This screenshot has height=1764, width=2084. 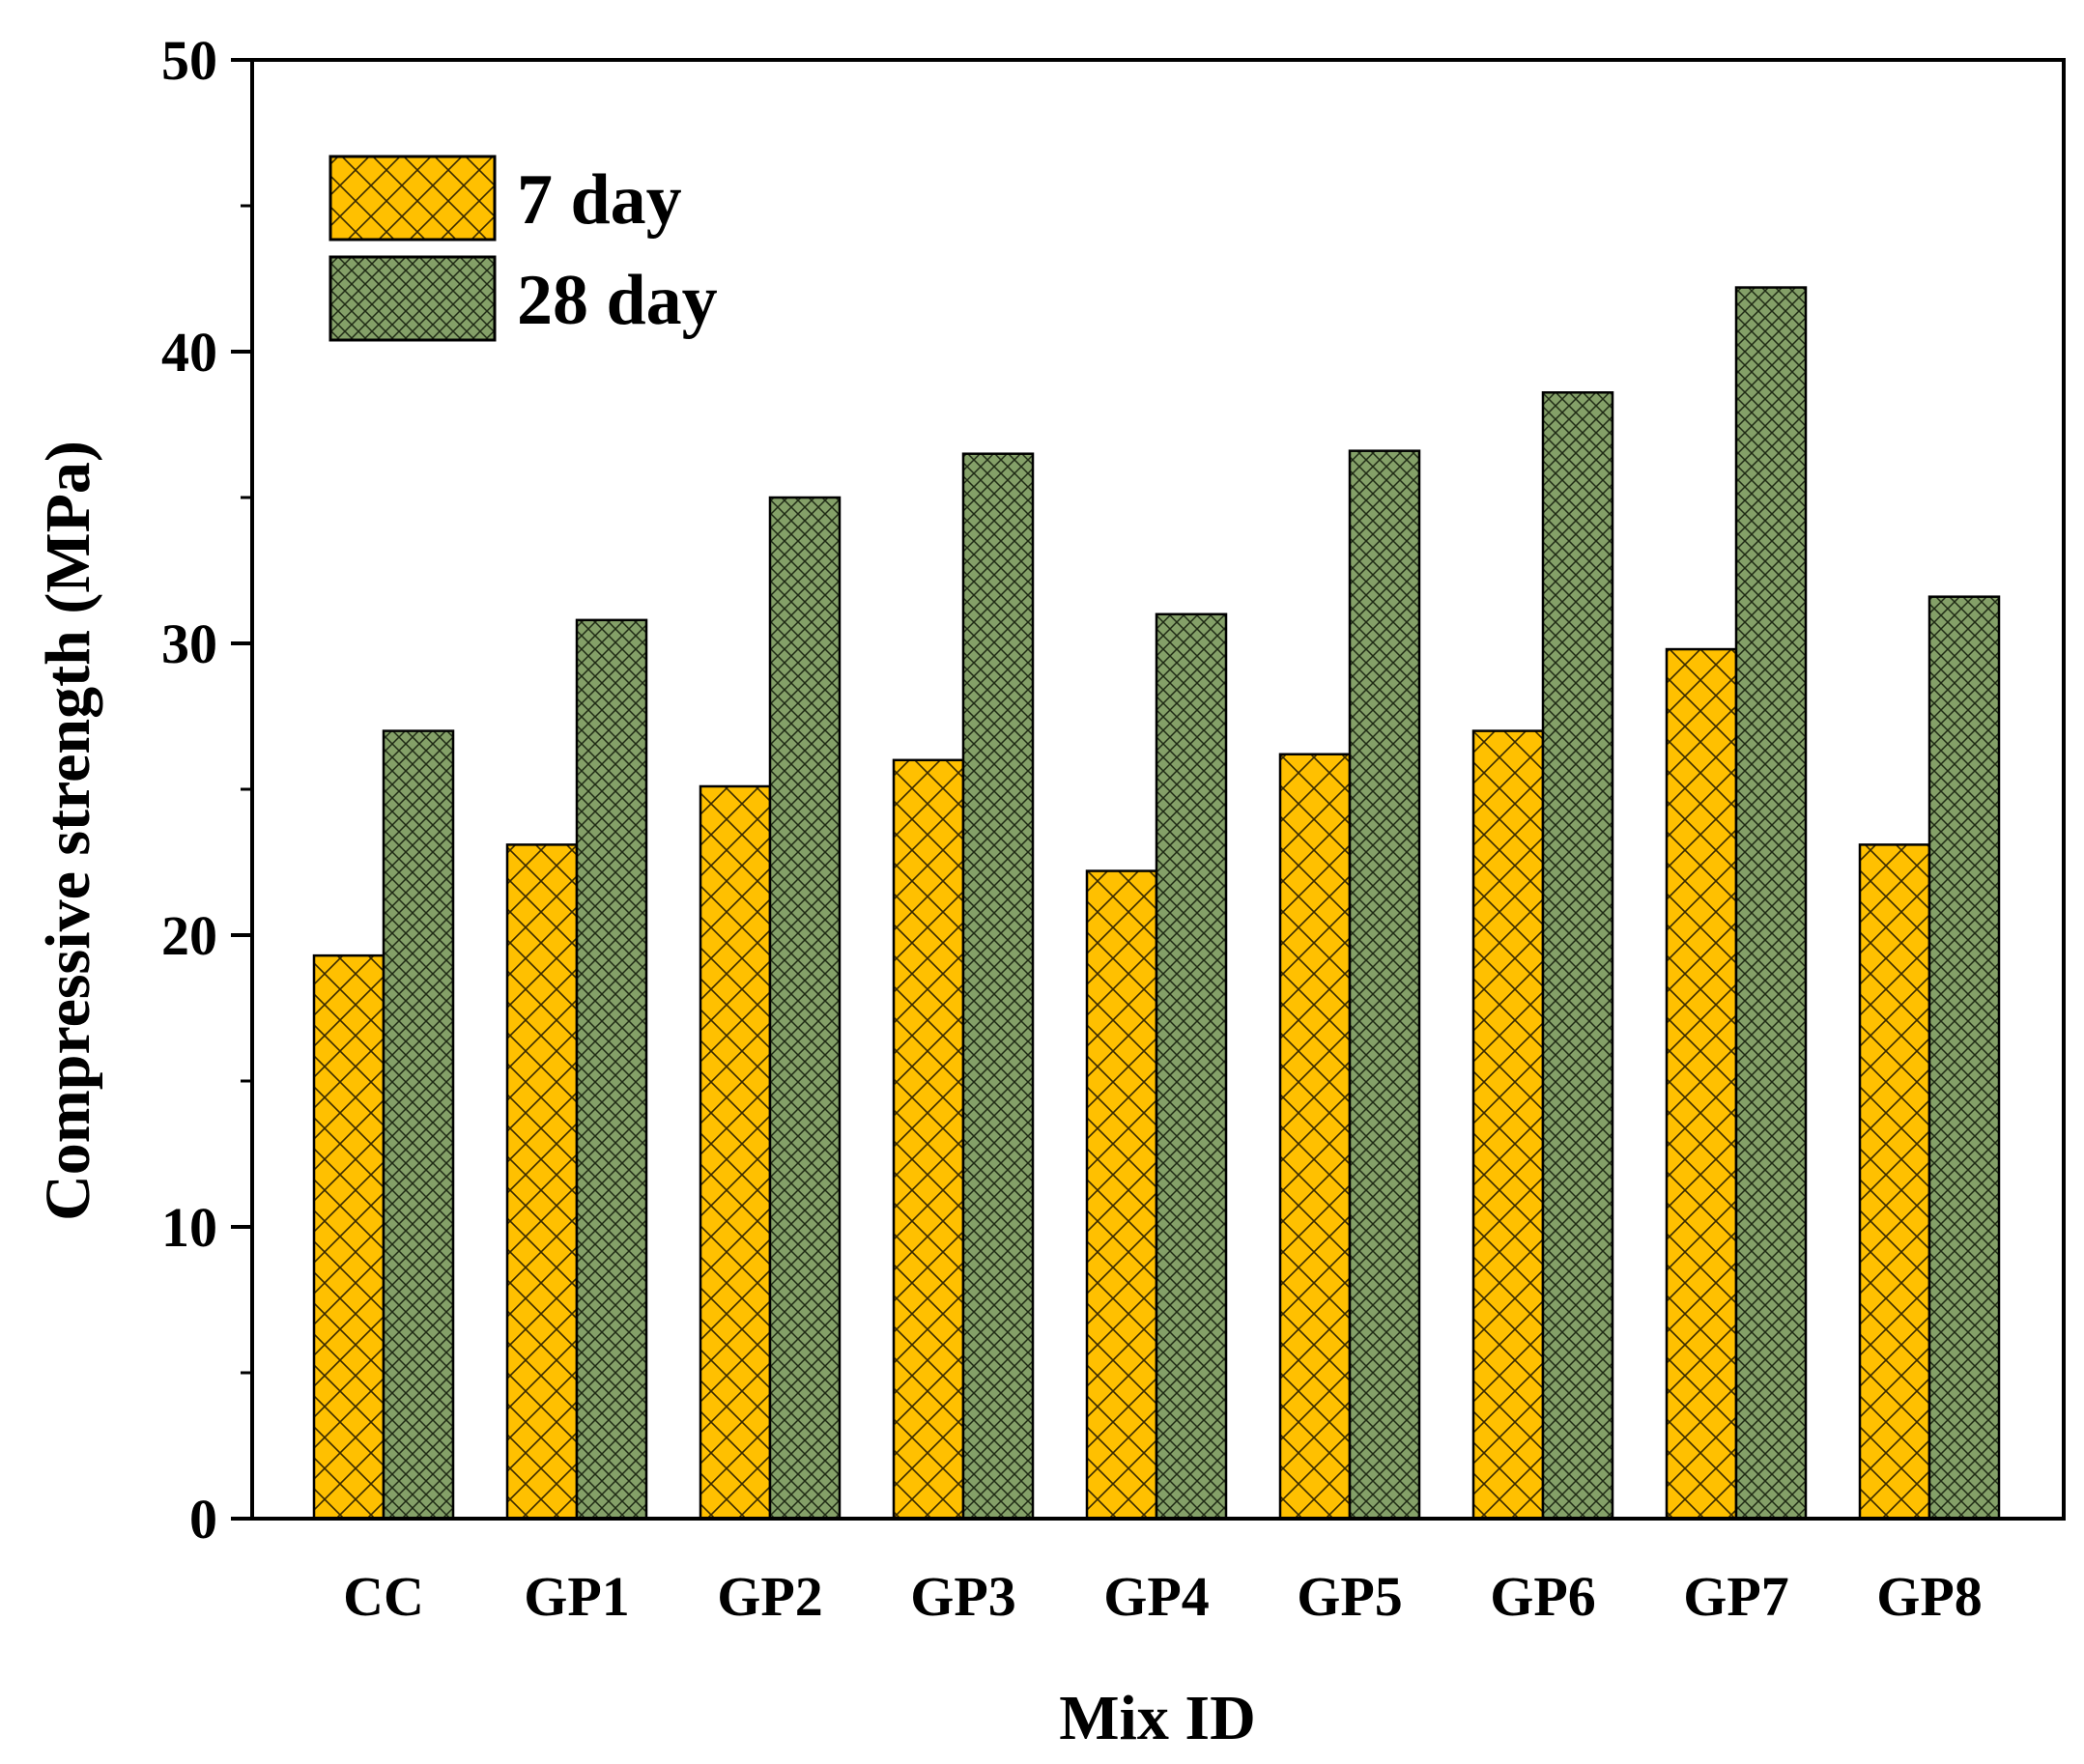 I want to click on y-tick-label-50: 50, so click(x=189, y=60).